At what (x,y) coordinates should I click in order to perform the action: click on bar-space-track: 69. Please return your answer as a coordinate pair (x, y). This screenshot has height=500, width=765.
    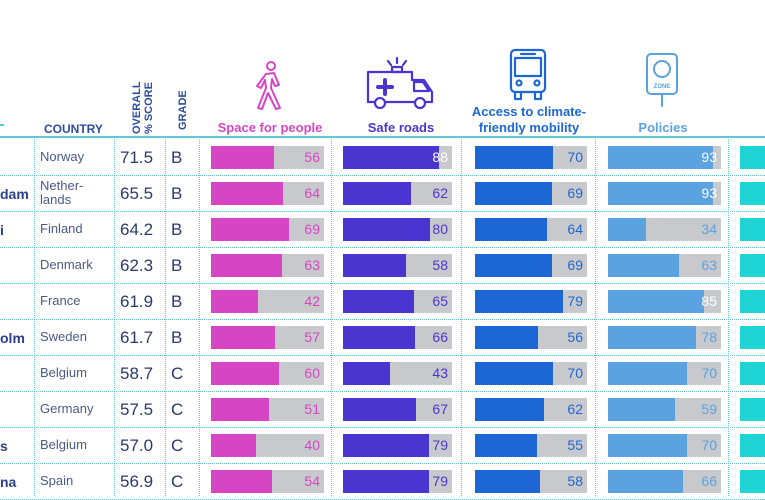
    Looking at the image, I should click on (267, 229).